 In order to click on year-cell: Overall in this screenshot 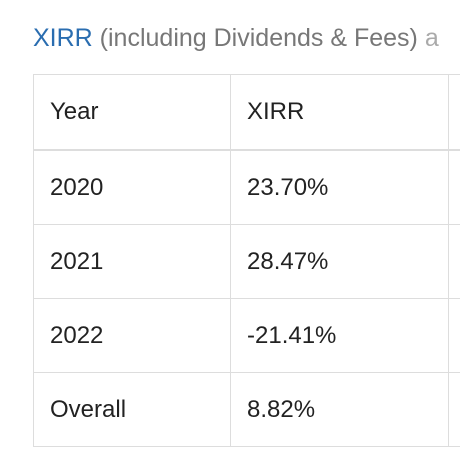, I will do `click(132, 409)`.